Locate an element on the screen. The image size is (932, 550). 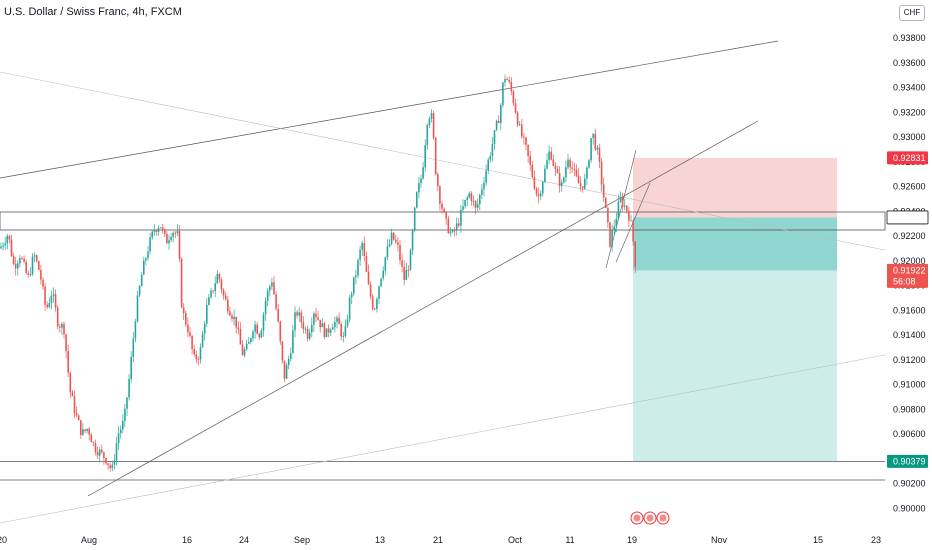
event-flag-icon is located at coordinates (663, 518).